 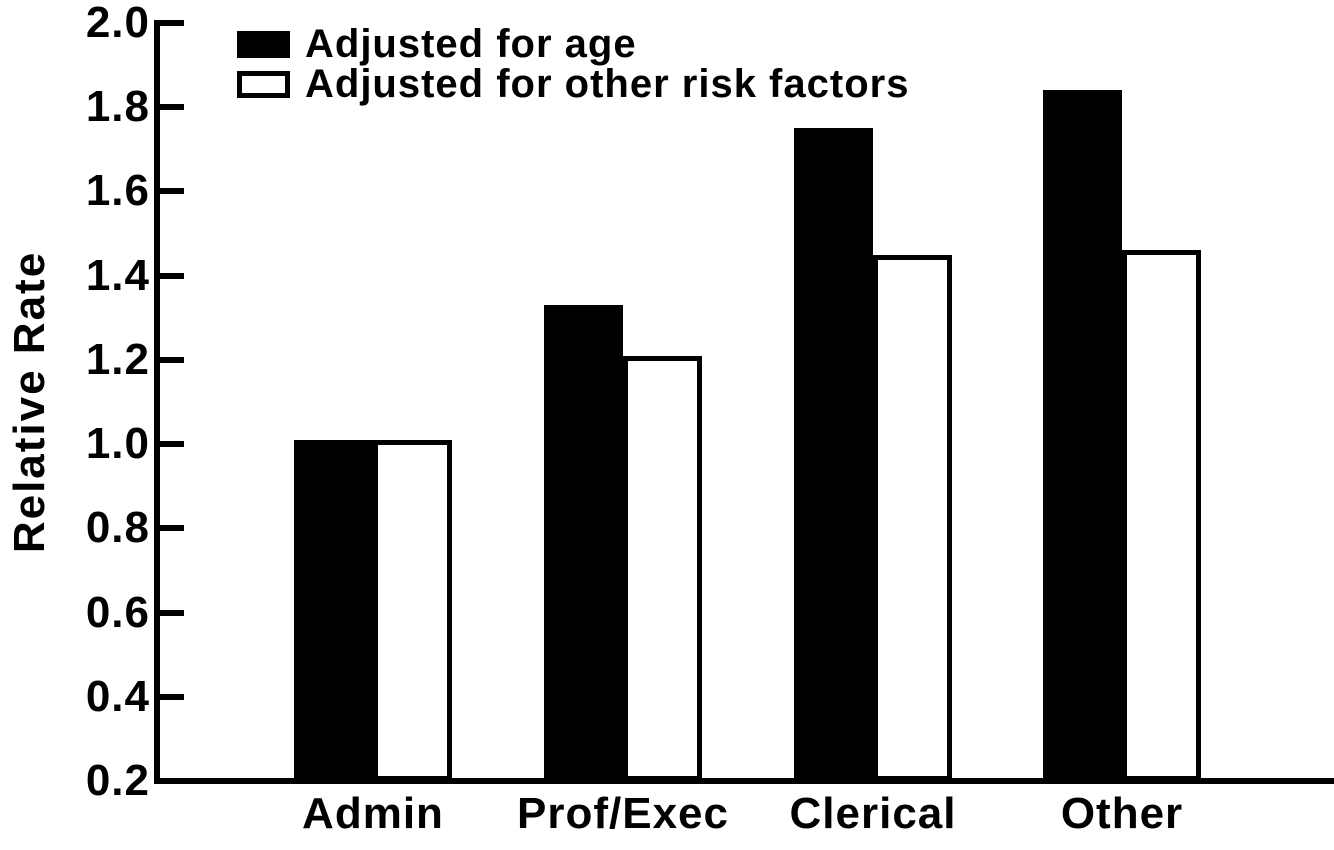 I want to click on y-tick-label-1.4: 1.4, so click(x=117, y=275).